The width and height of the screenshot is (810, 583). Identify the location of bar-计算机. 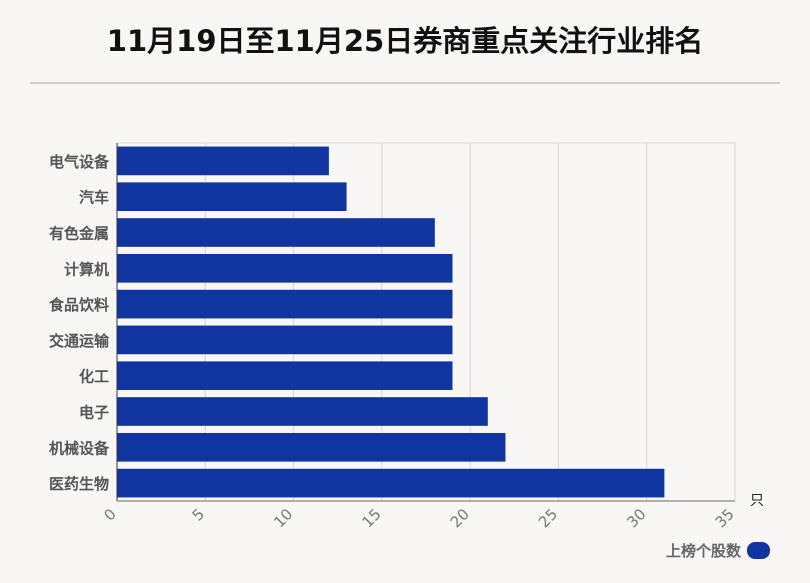
(285, 268).